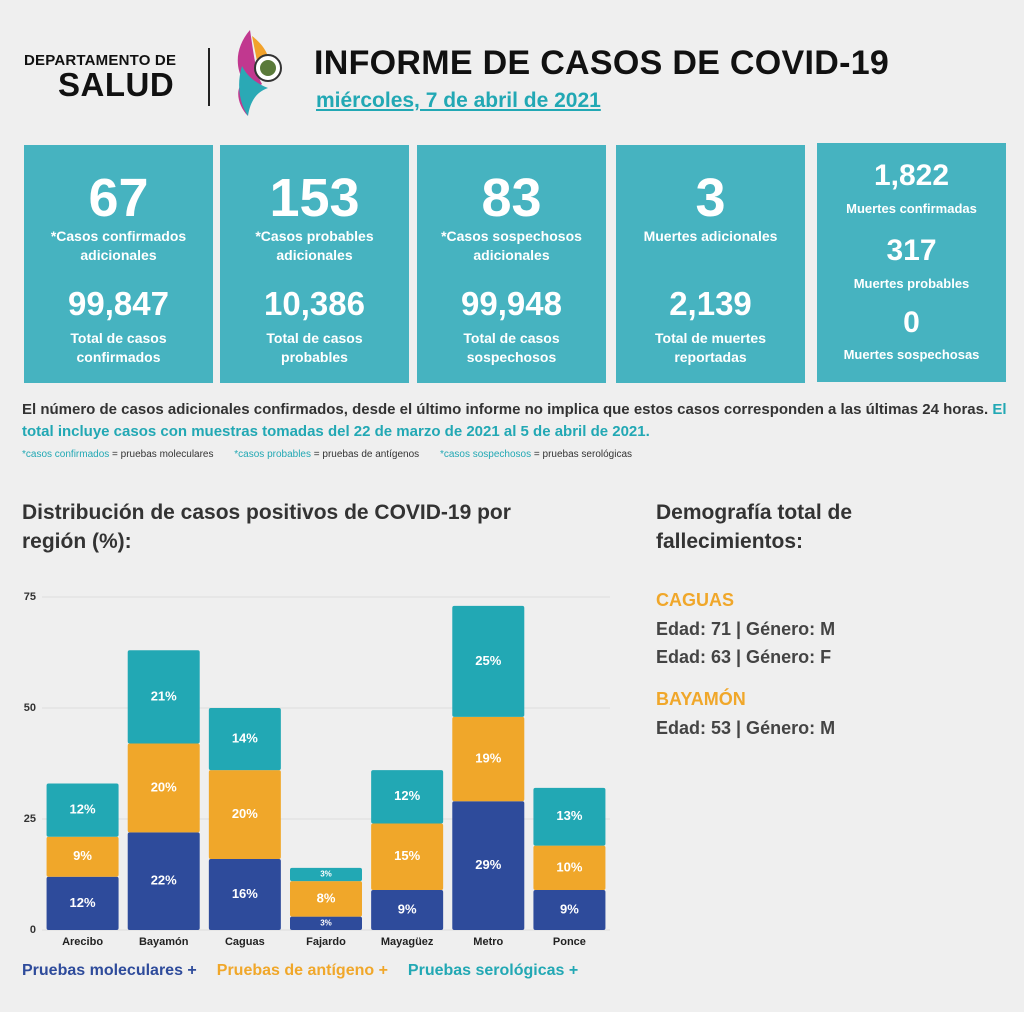 This screenshot has width=1024, height=1012. Describe the element at coordinates (109, 970) in the screenshot. I see `legend-entry: Pruebas moleculares +` at that location.